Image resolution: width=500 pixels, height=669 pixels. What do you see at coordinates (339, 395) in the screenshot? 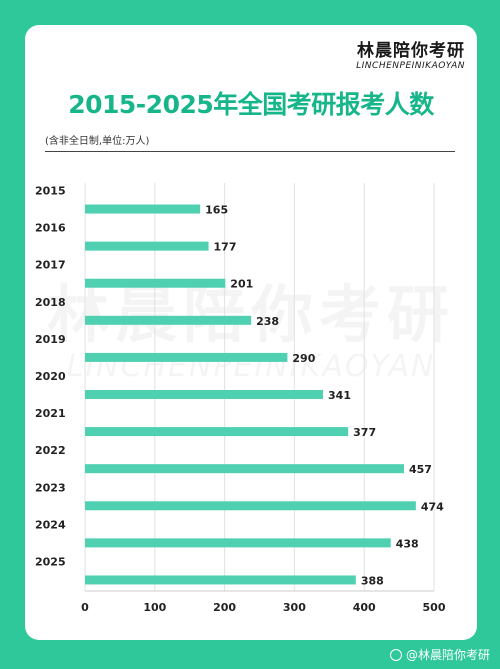
I see `data-label: 341` at bounding box center [339, 395].